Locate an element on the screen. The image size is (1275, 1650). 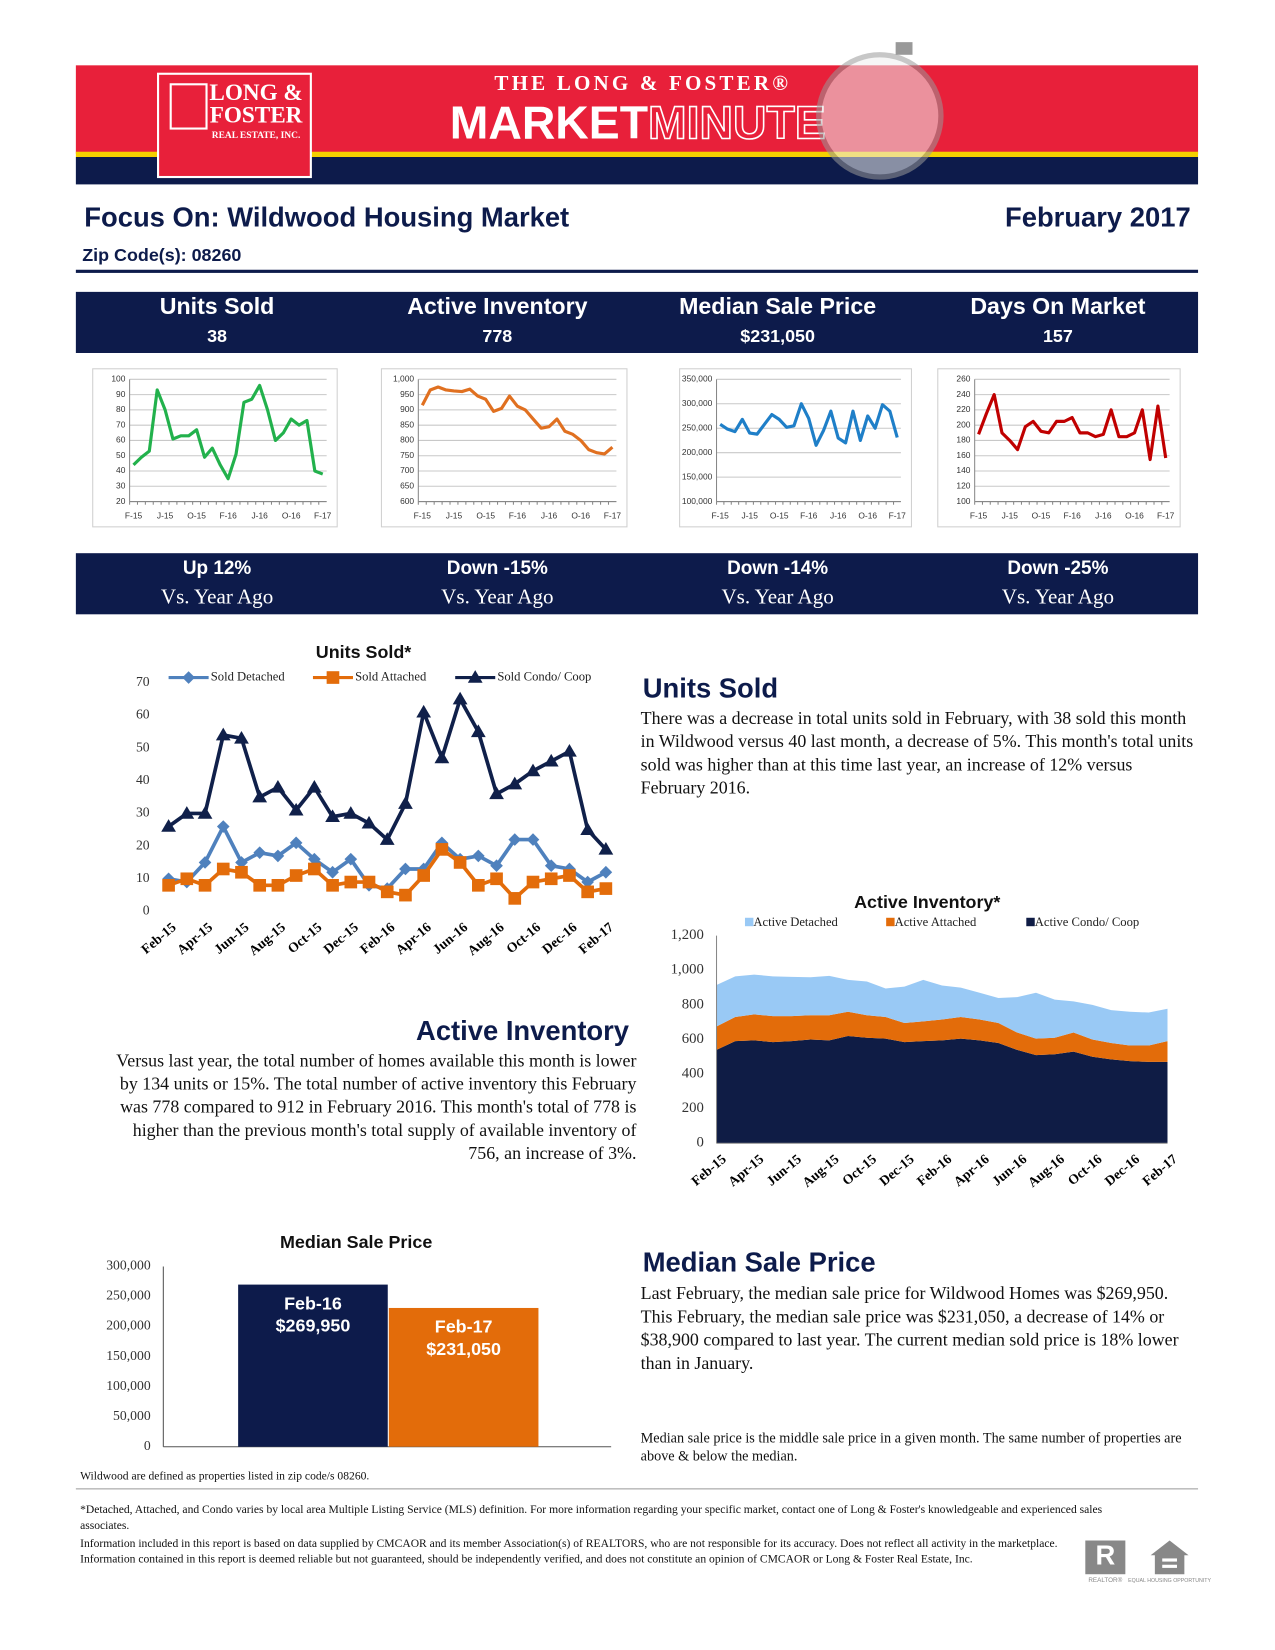
stat-label: Days On Market is located at coordinates (1057, 306).